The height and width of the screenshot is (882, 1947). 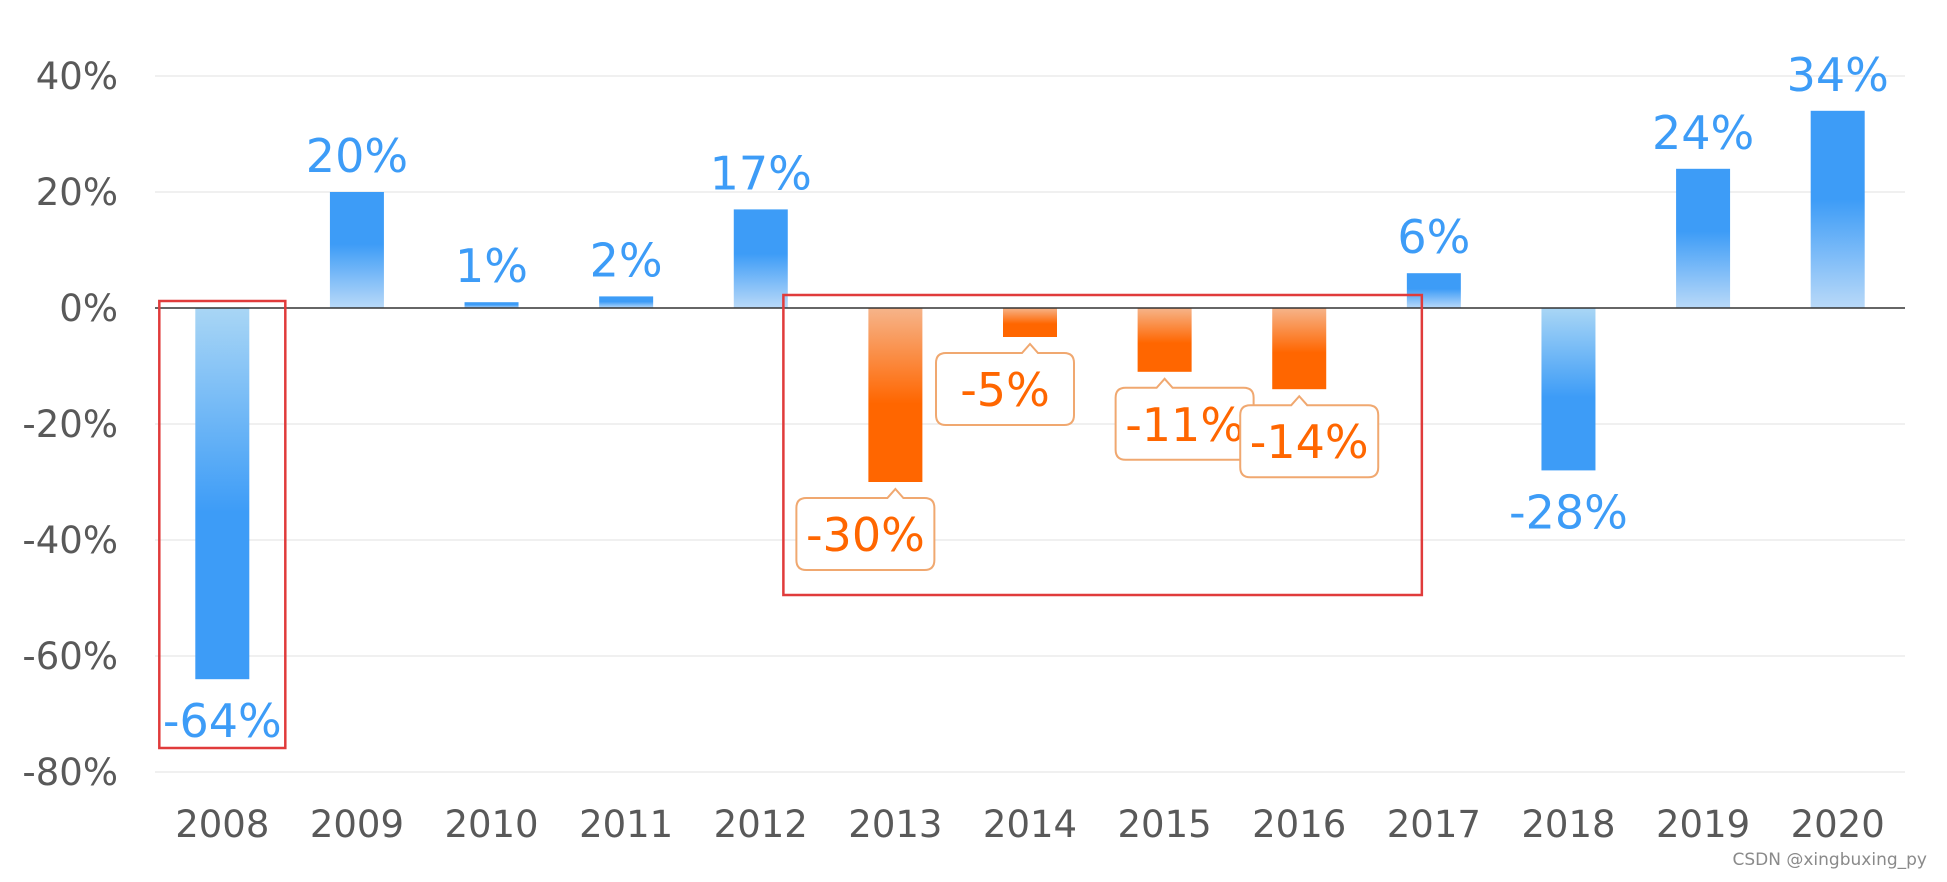 I want to click on data-label-2013: -30%, so click(x=865, y=535).